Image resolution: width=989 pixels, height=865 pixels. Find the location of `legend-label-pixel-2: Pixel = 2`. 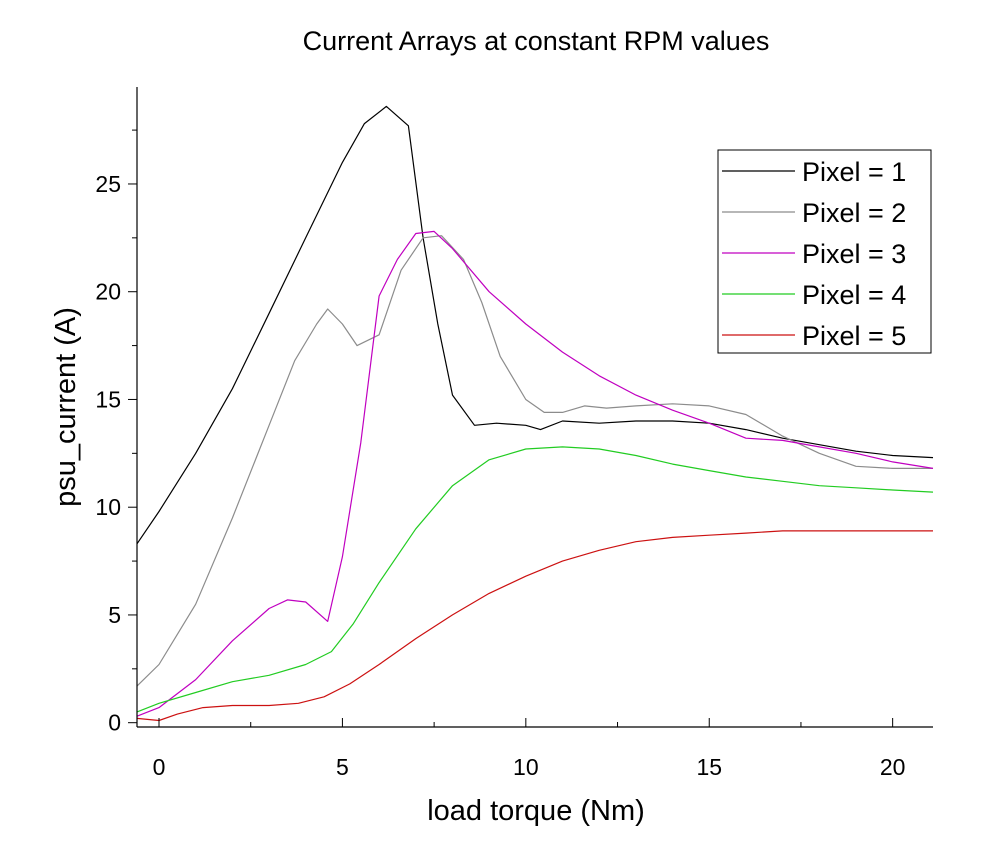

legend-label-pixel-2: Pixel = 2 is located at coordinates (854, 213).